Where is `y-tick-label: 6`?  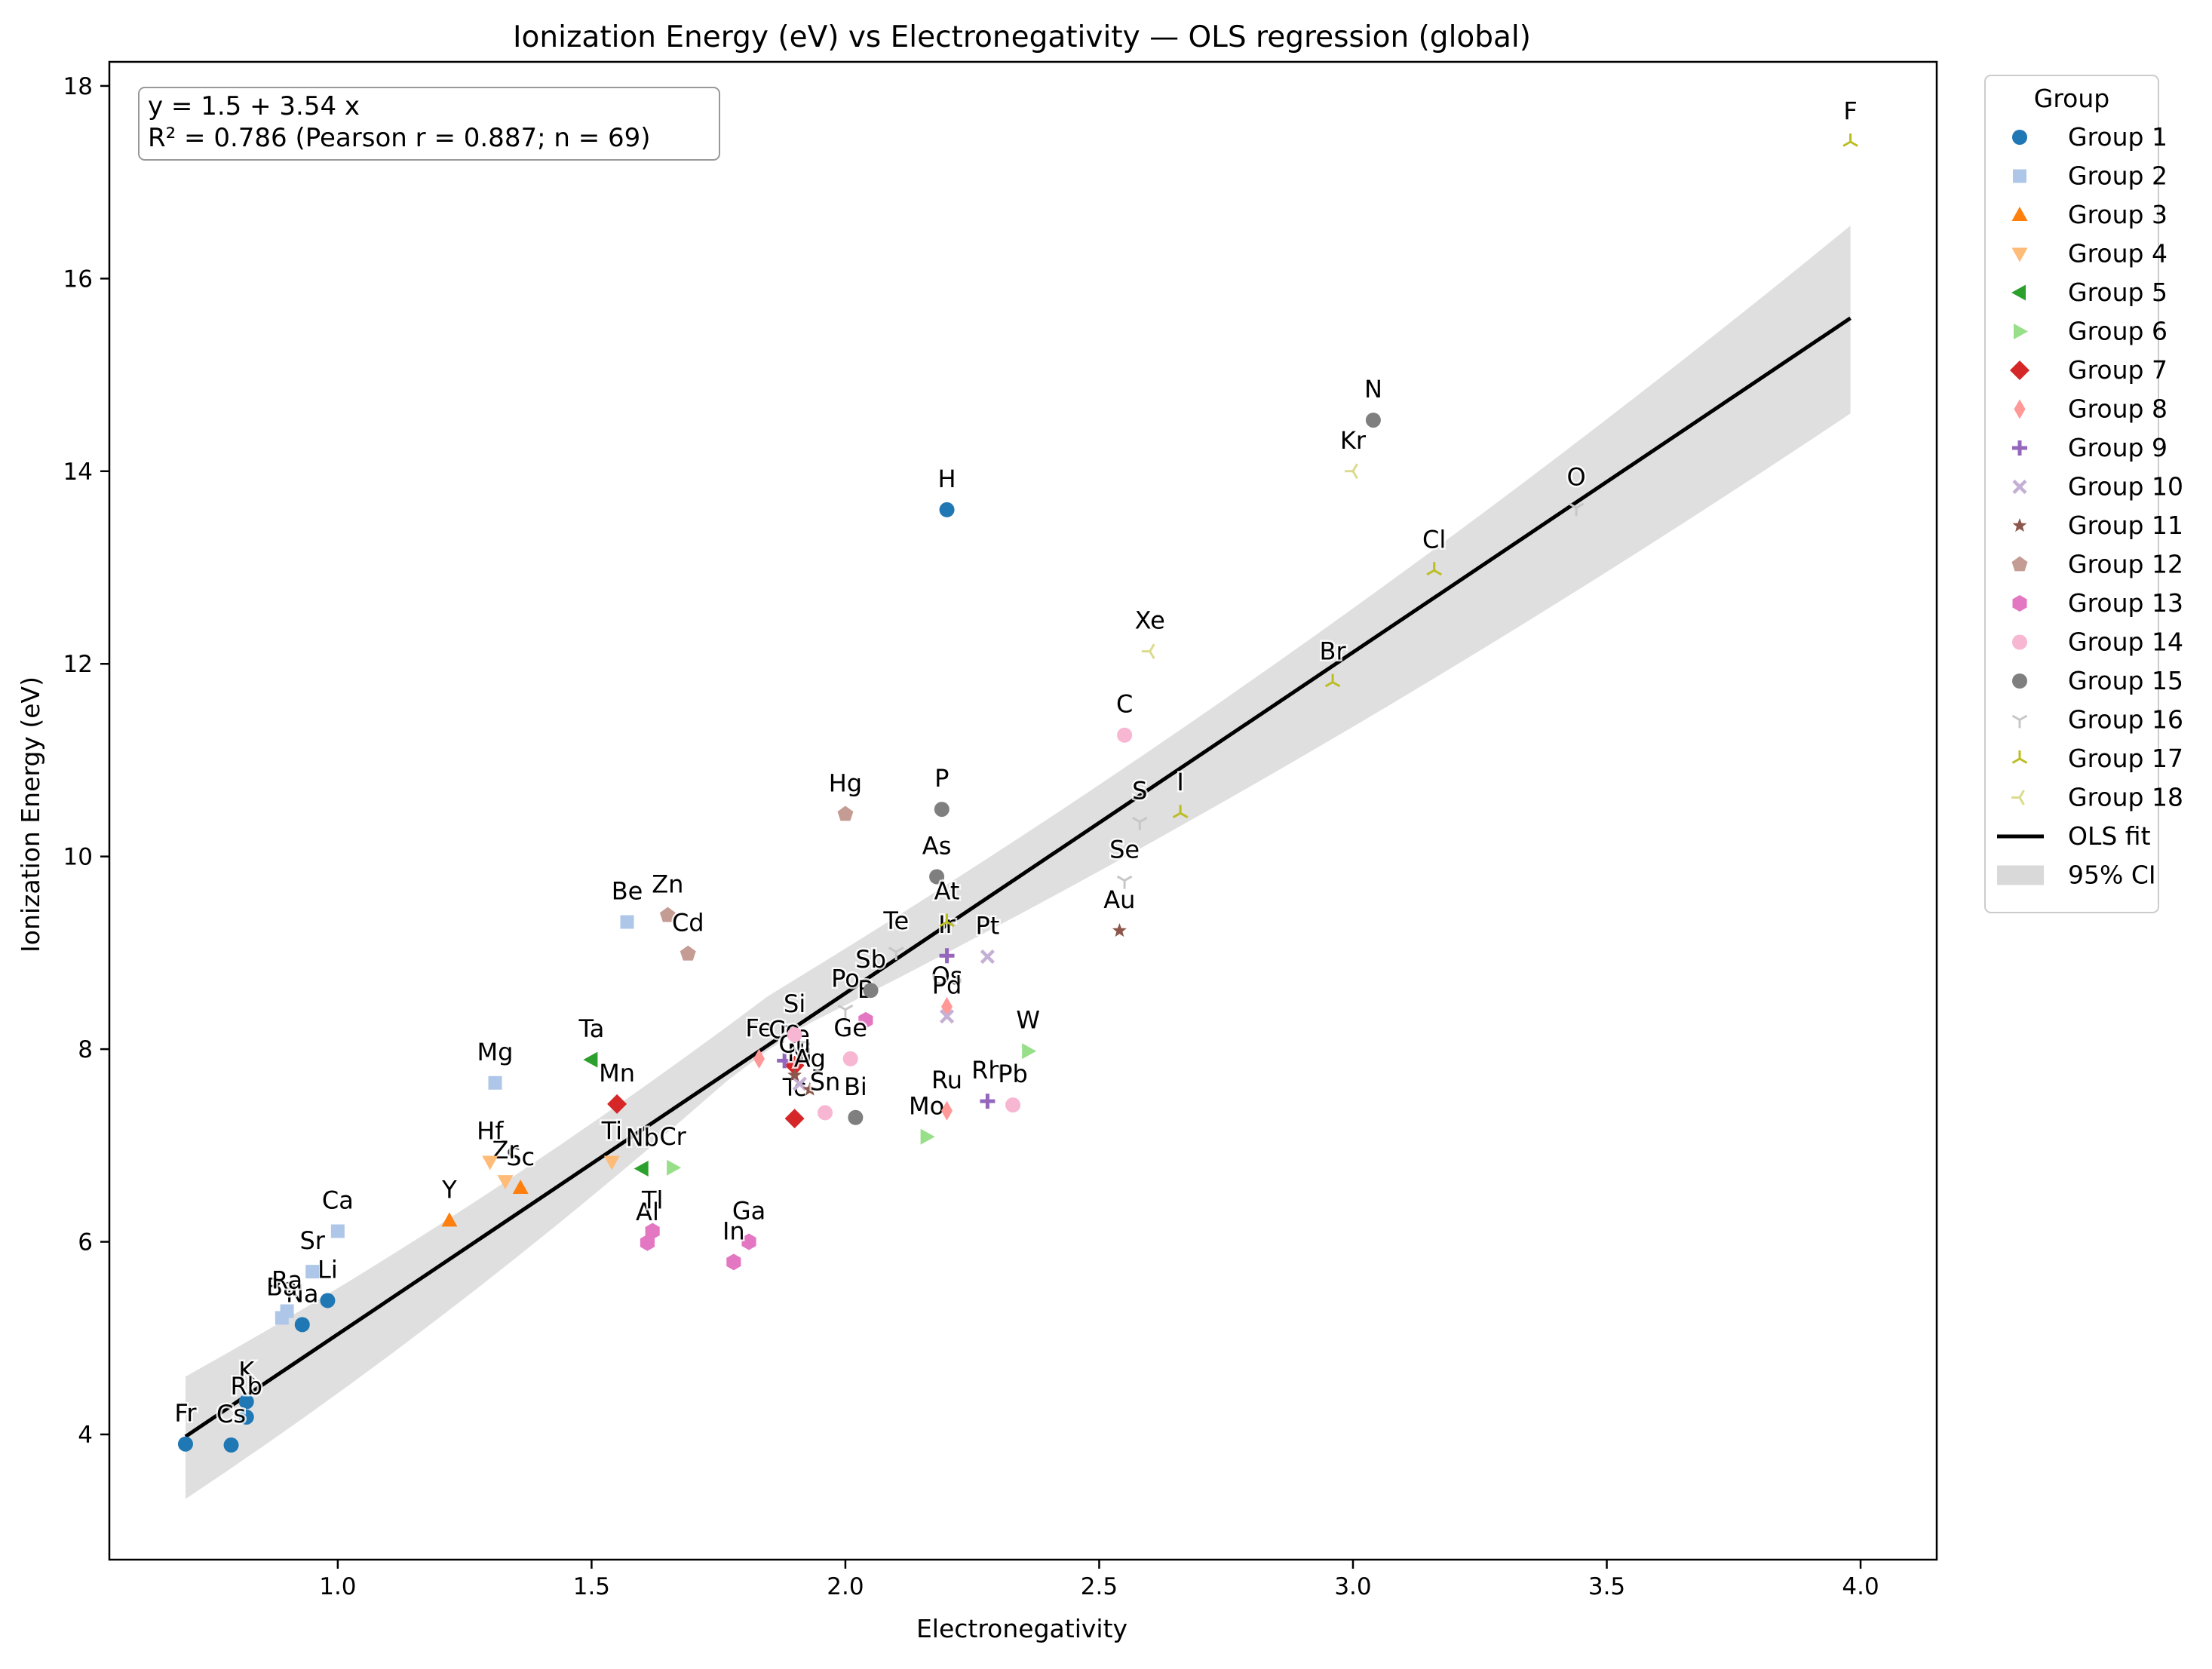
y-tick-label: 6 is located at coordinates (85, 1243).